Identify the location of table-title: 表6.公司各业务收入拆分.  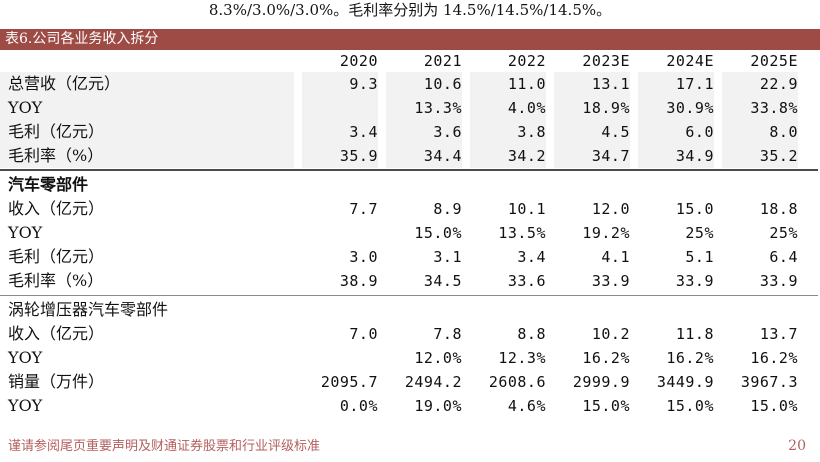
(82, 39).